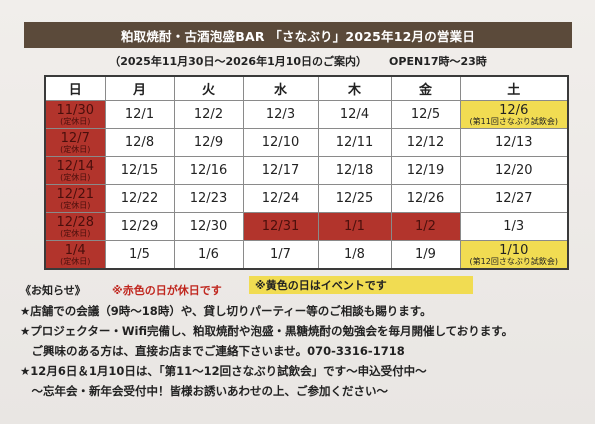 This screenshot has height=424, width=595. What do you see at coordinates (75, 110) in the screenshot?
I see `day-date: 11/30` at bounding box center [75, 110].